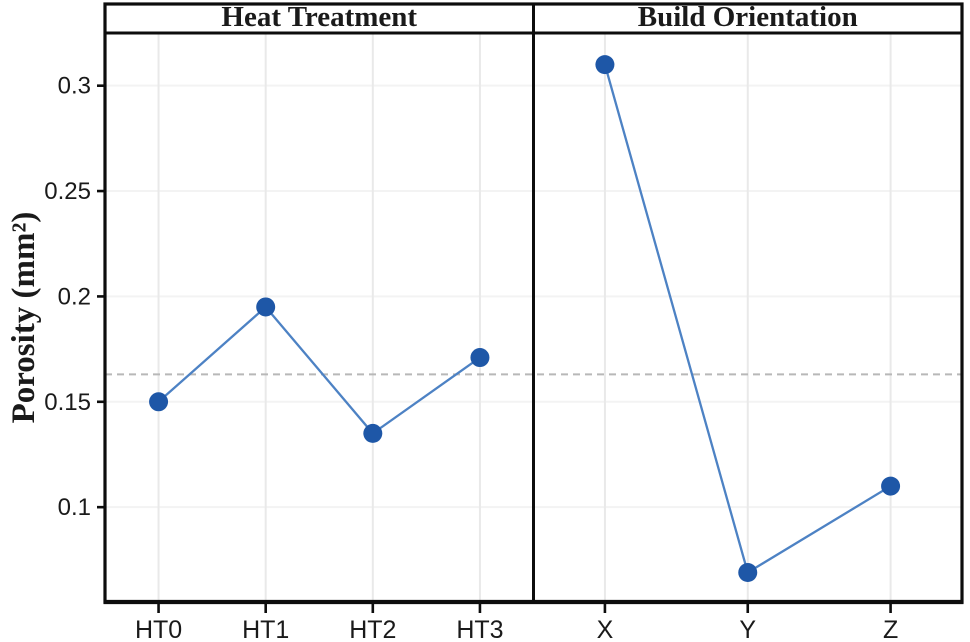  Describe the element at coordinates (24, 318) in the screenshot. I see `y-axis-label: Porosity (mm²)` at that location.